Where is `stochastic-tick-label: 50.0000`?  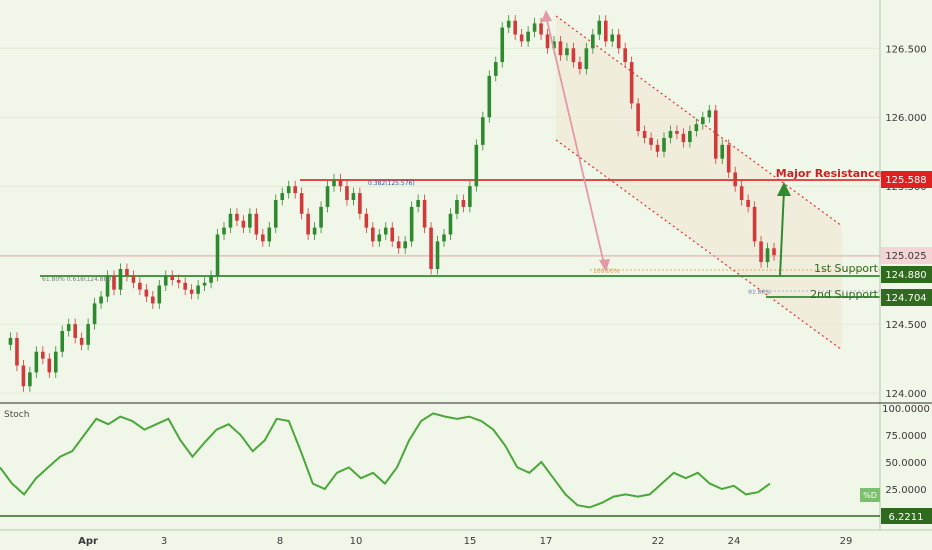
stochastic-tick-label: 50.0000 is located at coordinates (905, 463).